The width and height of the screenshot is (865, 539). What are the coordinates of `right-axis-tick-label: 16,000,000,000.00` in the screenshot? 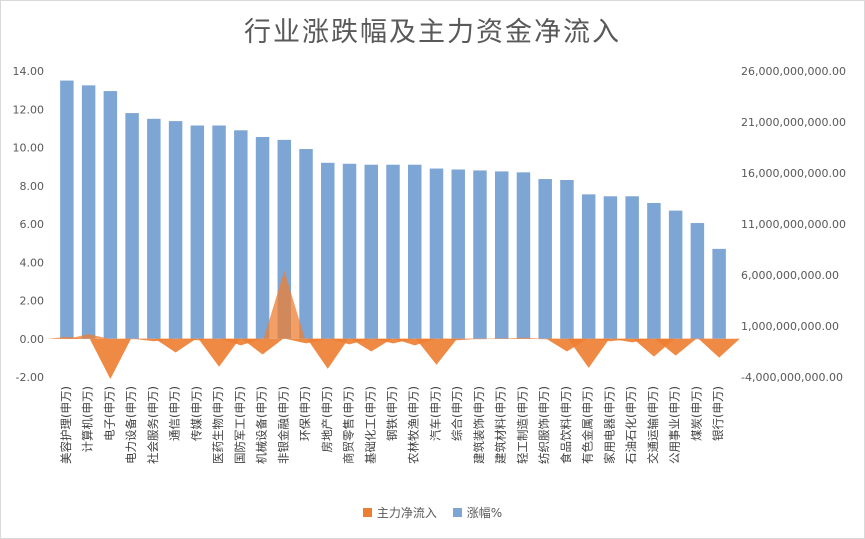 It's located at (793, 173).